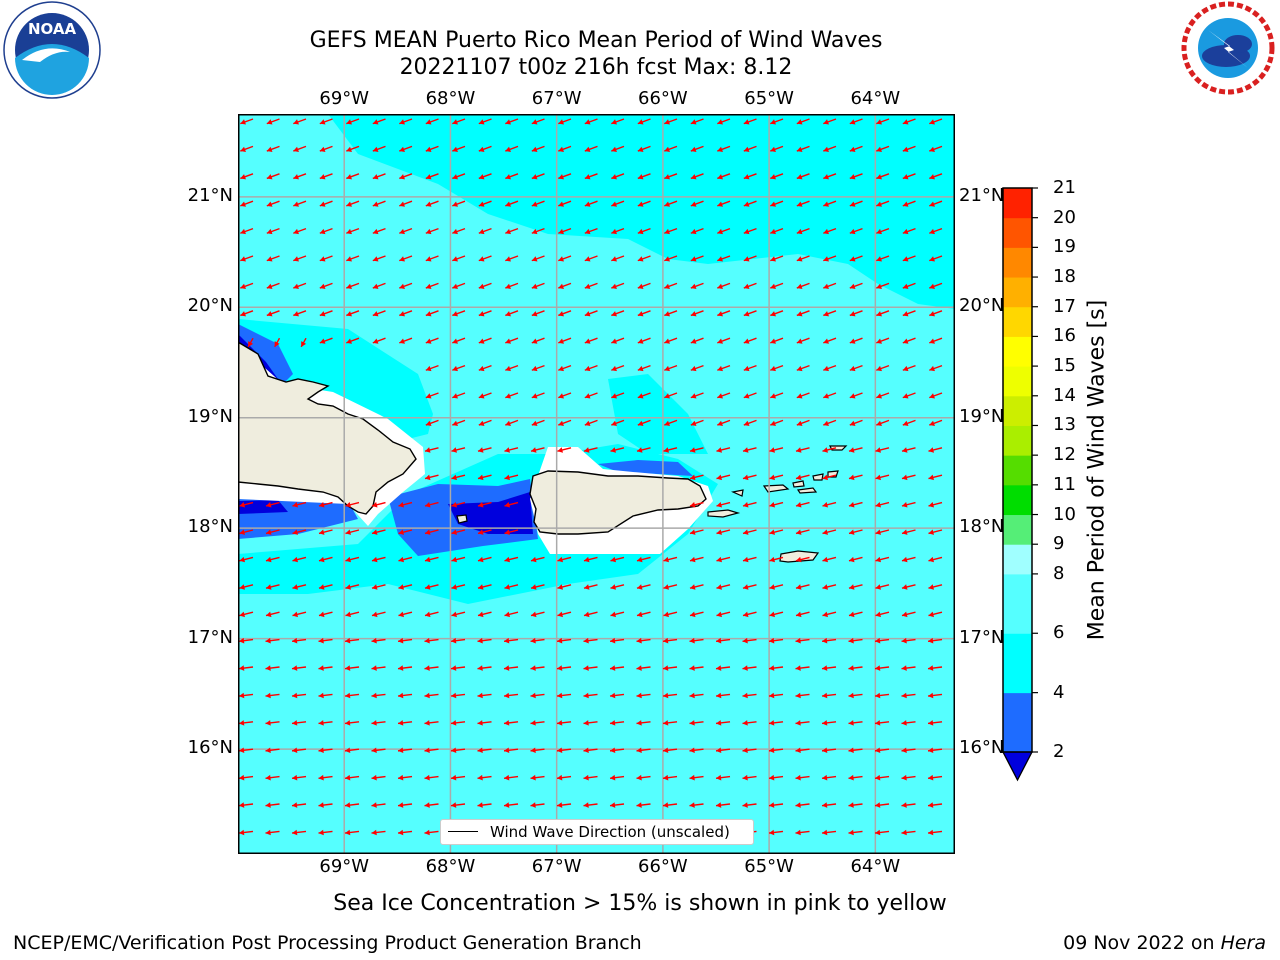  What do you see at coordinates (1097, 470) in the screenshot?
I see `colorbar-label: Mean Period of Wind Waves [s]` at bounding box center [1097, 470].